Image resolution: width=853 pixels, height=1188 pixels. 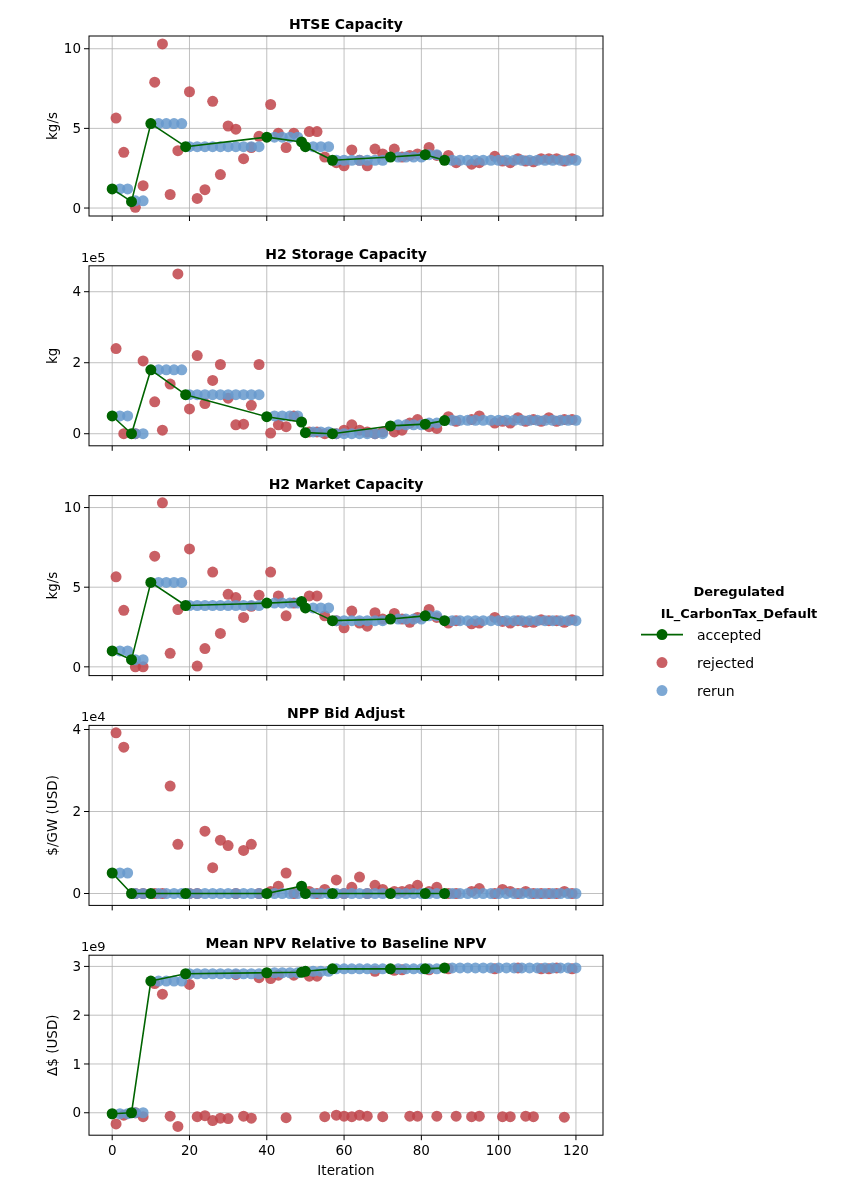 What do you see at coordinates (52, 815) in the screenshot?
I see `y-axis-title: $/GW (USD)` at bounding box center [52, 815].